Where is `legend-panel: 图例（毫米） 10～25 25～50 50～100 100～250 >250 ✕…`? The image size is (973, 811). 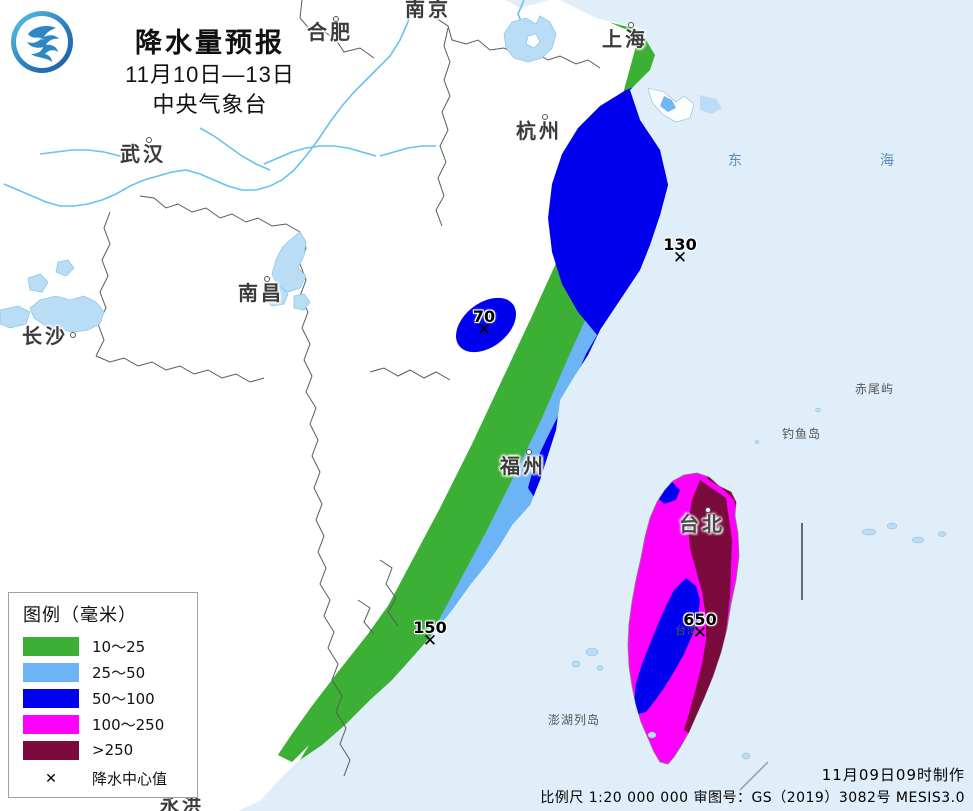
legend-panel: 图例（毫米） 10～25 25～50 50～100 100～250 >250 ✕… is located at coordinates (103, 695).